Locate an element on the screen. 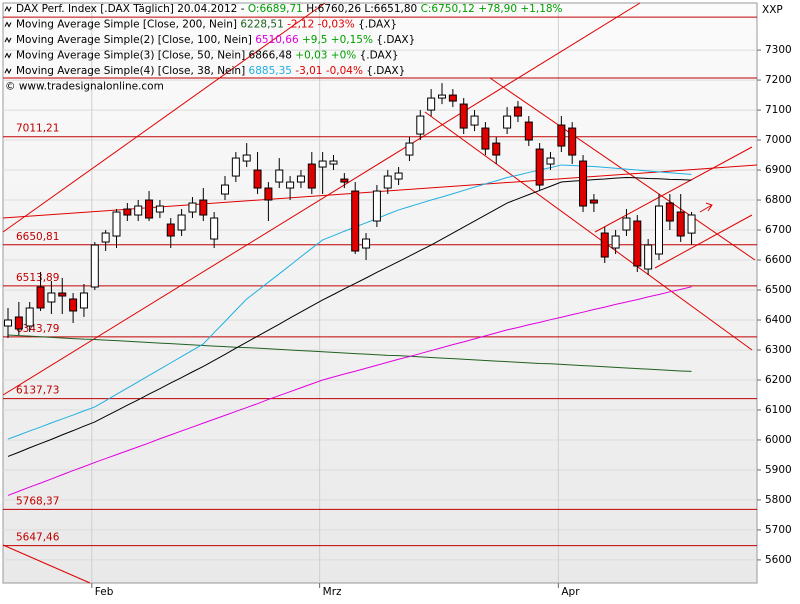 This screenshot has width=800, height=604. y-tick-label: 7000 is located at coordinates (778, 140).